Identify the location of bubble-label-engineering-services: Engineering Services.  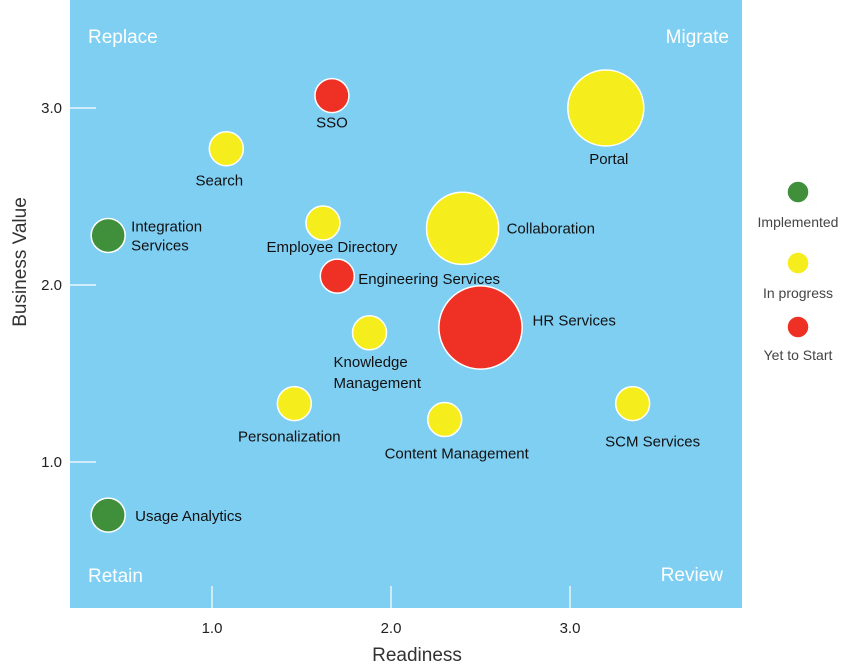
(429, 279).